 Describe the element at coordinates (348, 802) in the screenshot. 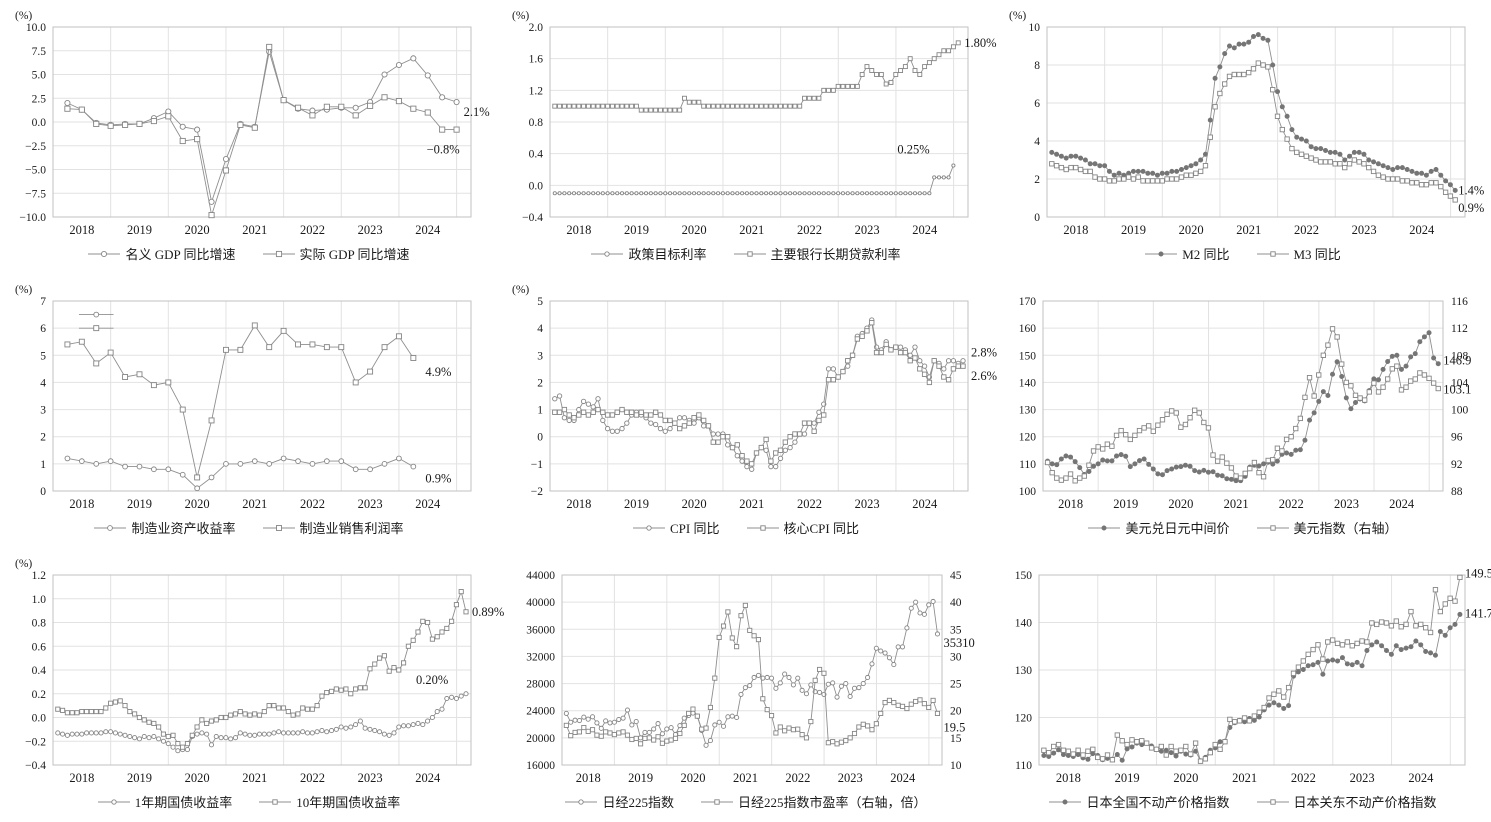

I see `legend-label: 10年期国债收益率` at that location.